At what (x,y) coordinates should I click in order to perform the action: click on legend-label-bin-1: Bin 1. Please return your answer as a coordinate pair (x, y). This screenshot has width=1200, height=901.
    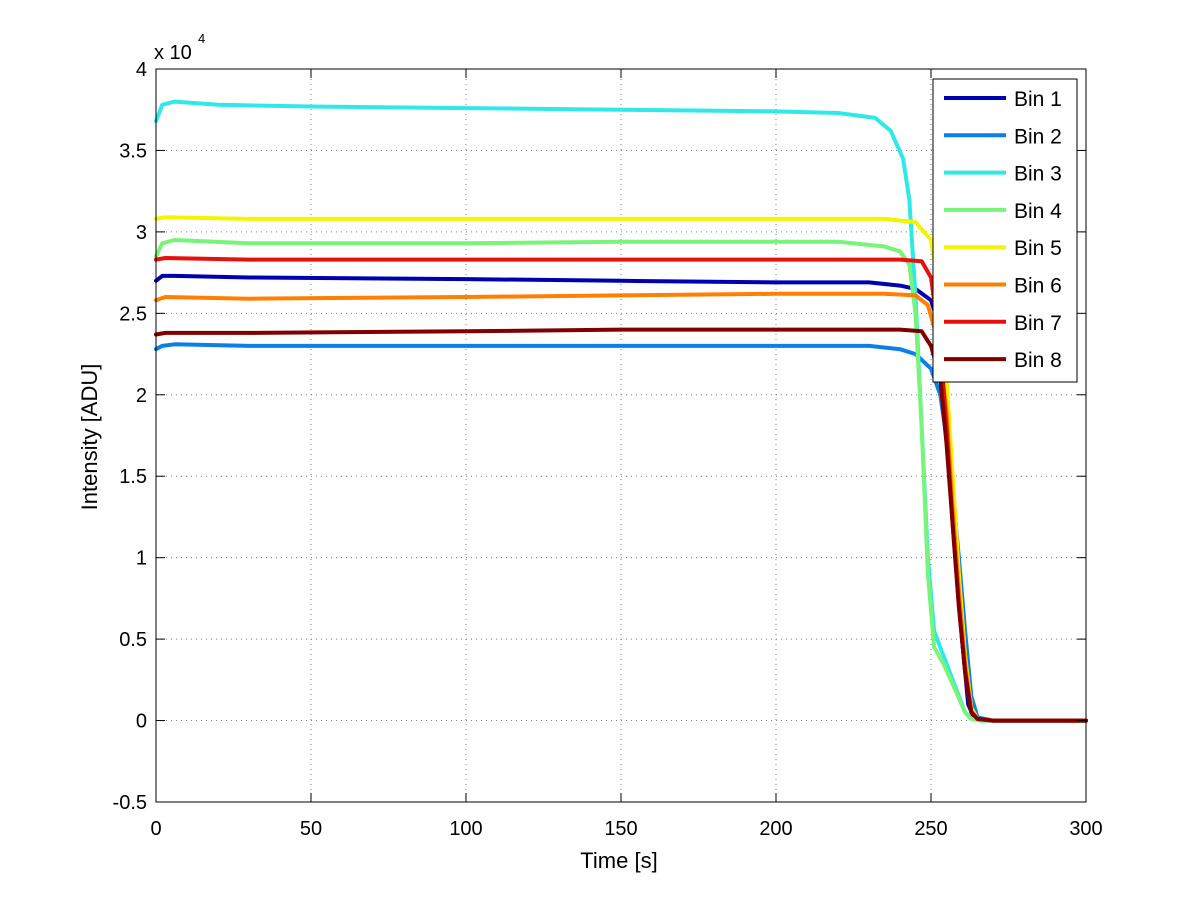
    Looking at the image, I should click on (1038, 99).